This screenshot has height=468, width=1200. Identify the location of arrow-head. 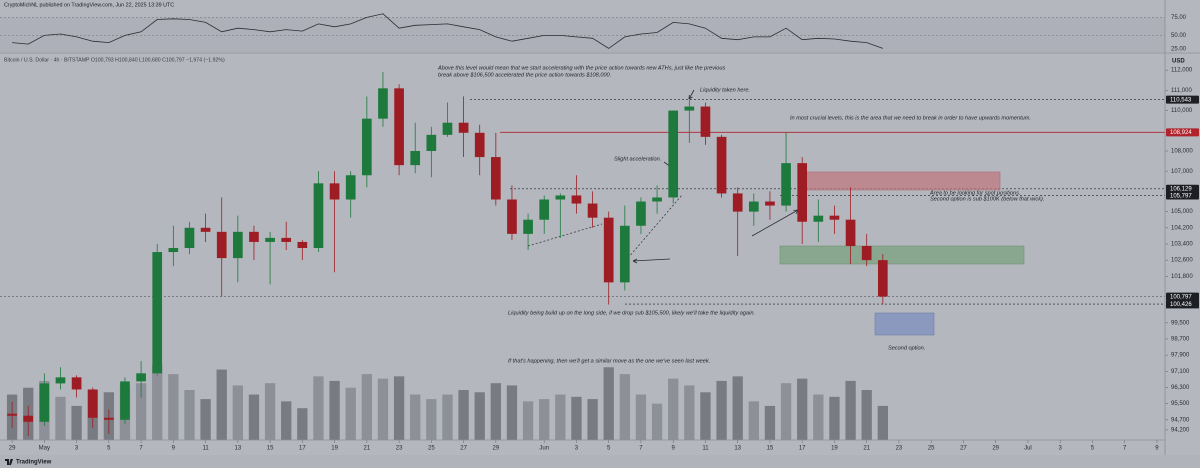
(635, 261).